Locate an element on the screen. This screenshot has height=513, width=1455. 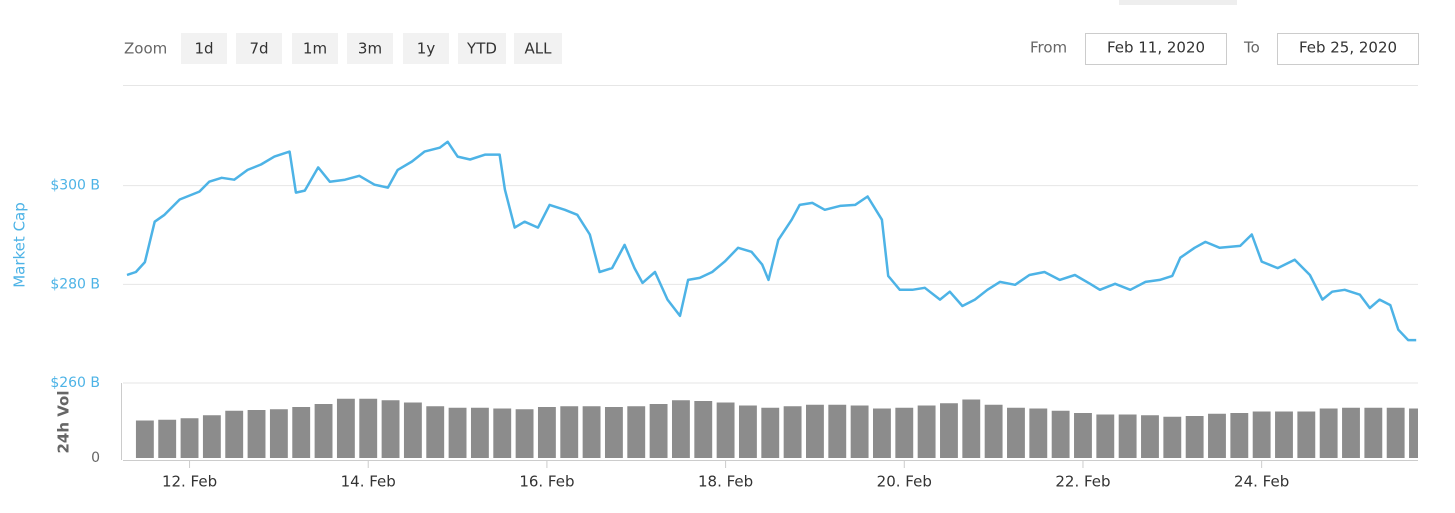
zoom-button-label: 1y is located at coordinates (426, 49).